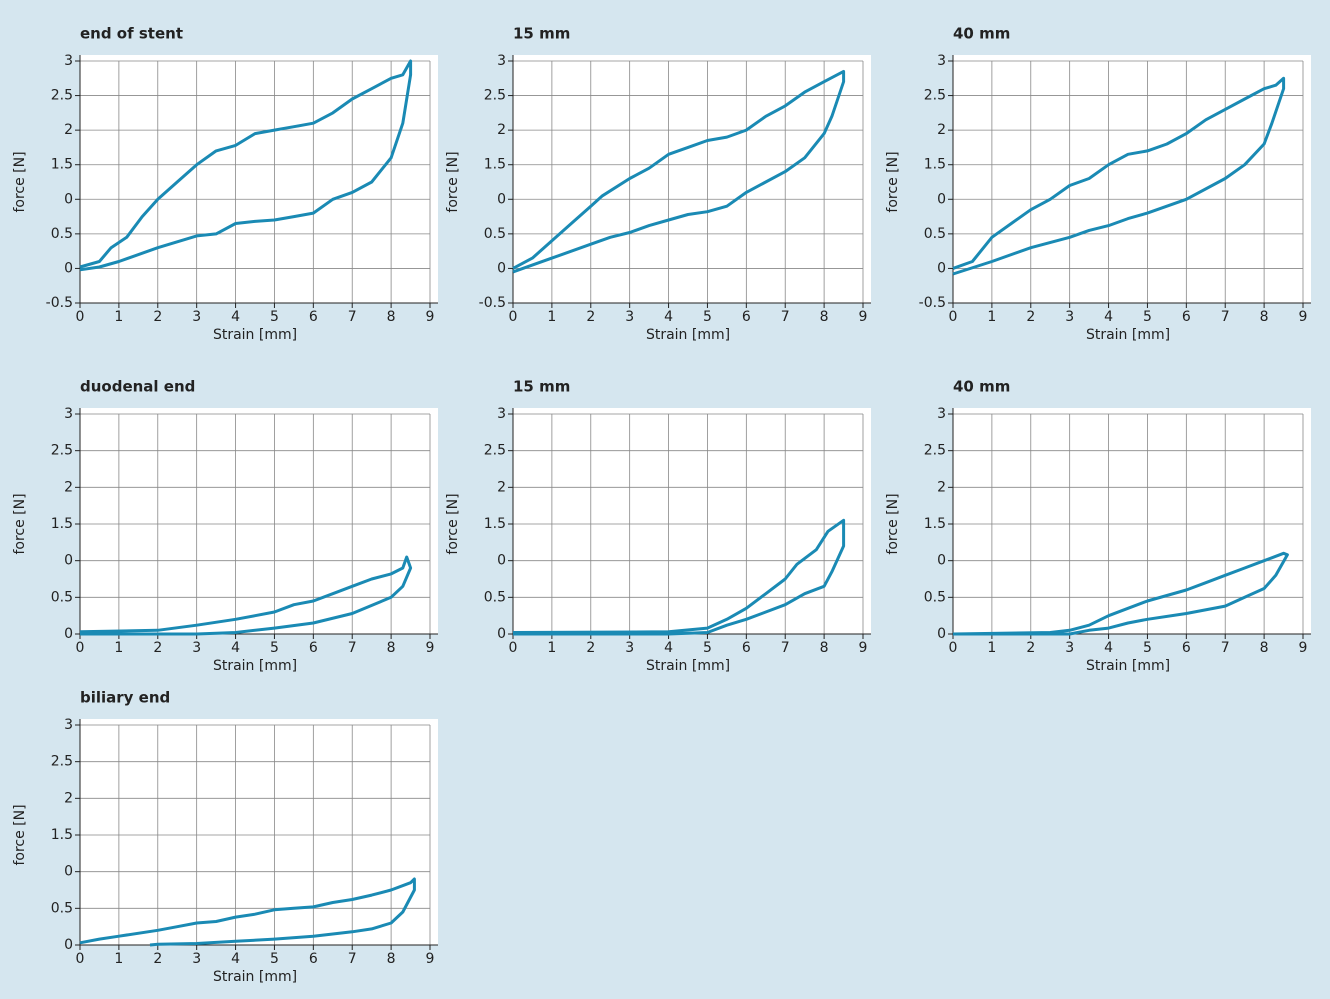 The height and width of the screenshot is (999, 1330). Describe the element at coordinates (259, 179) in the screenshot. I see `plot-area` at that location.